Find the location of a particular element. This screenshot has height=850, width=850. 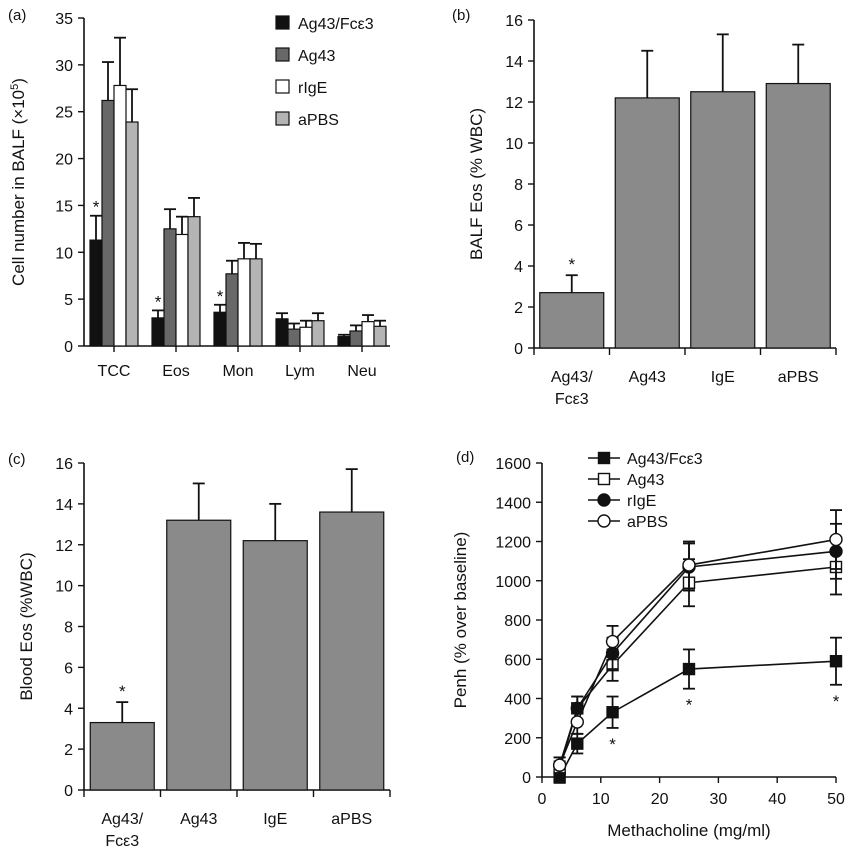

panel-d-y-tick-label: 1200 is located at coordinates (513, 543).